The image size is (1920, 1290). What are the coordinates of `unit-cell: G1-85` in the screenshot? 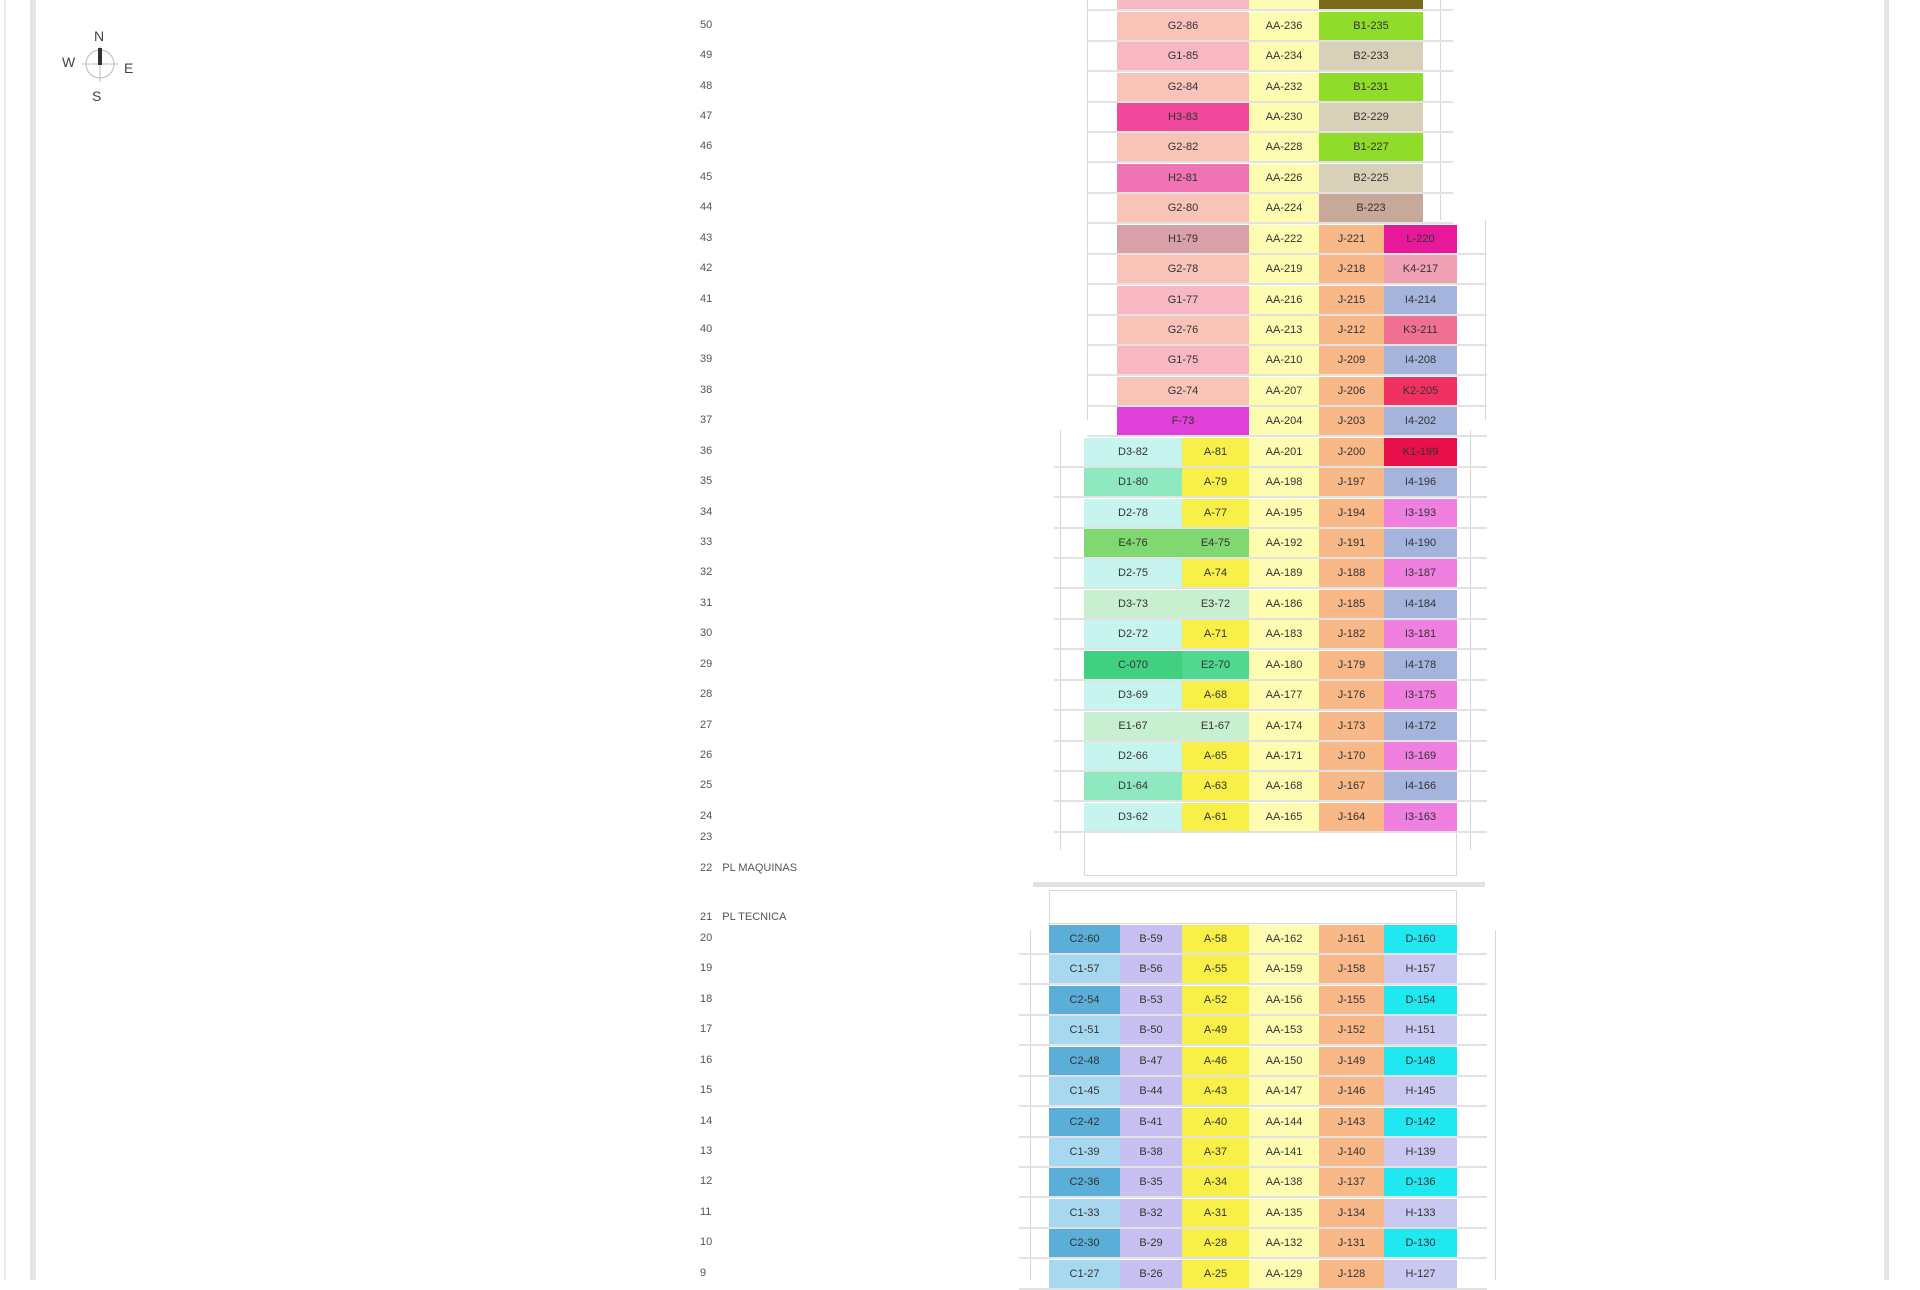 It's located at (1183, 56).